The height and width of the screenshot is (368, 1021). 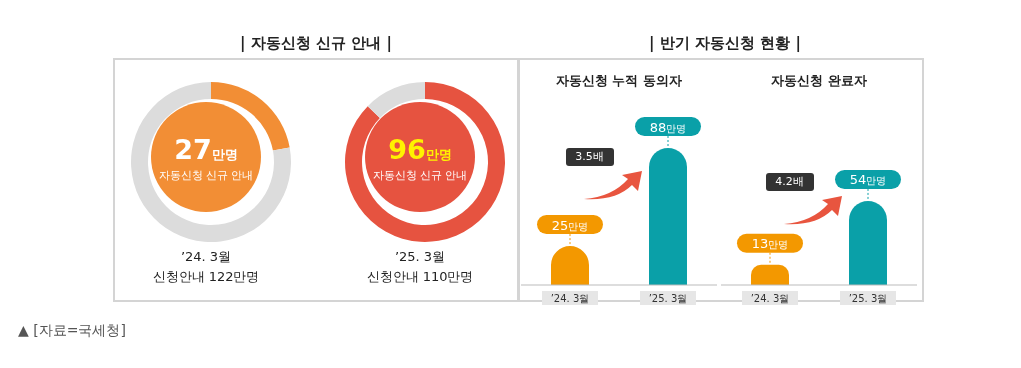 What do you see at coordinates (420, 257) in the screenshot?
I see `text: ’25. 3월` at bounding box center [420, 257].